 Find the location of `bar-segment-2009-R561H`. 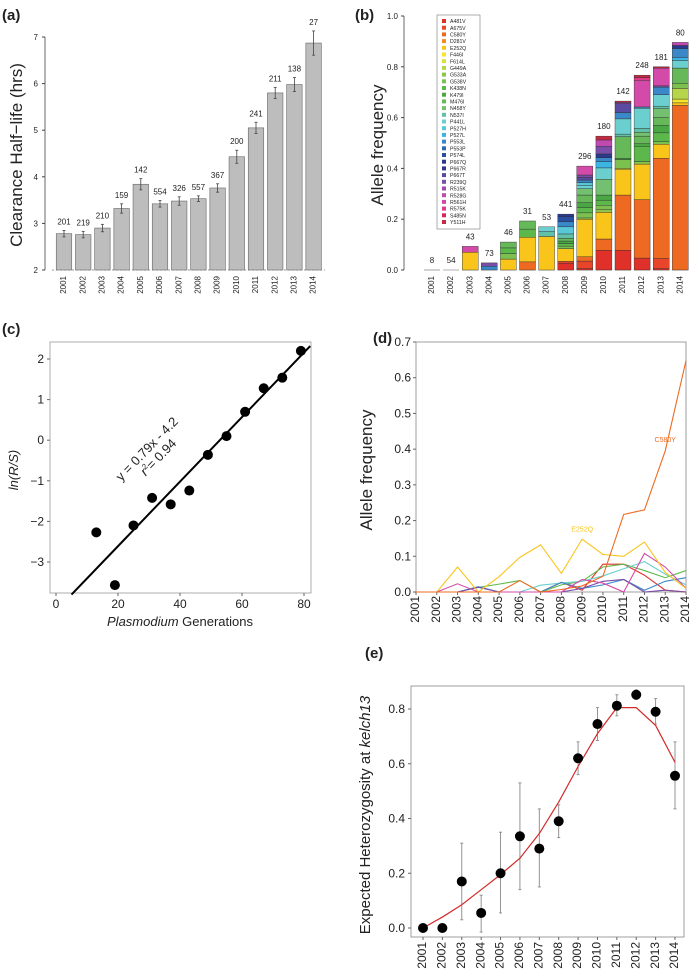

bar-segment-2009-R561H is located at coordinates (584, 170).